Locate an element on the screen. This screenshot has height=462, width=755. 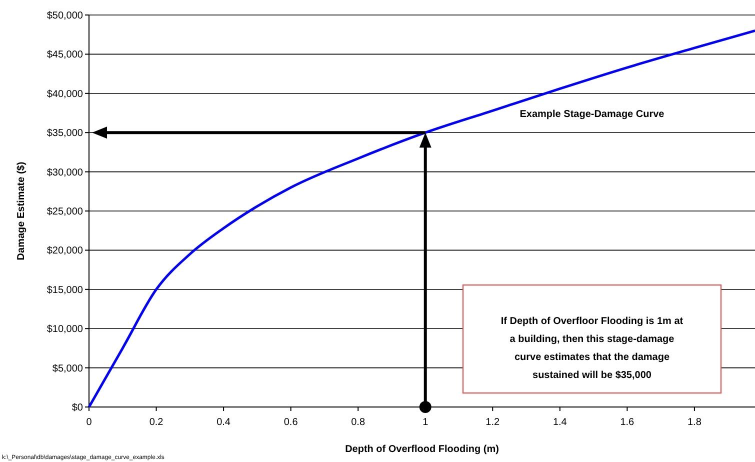
y-tick-label: $40,000 is located at coordinates (65, 94).